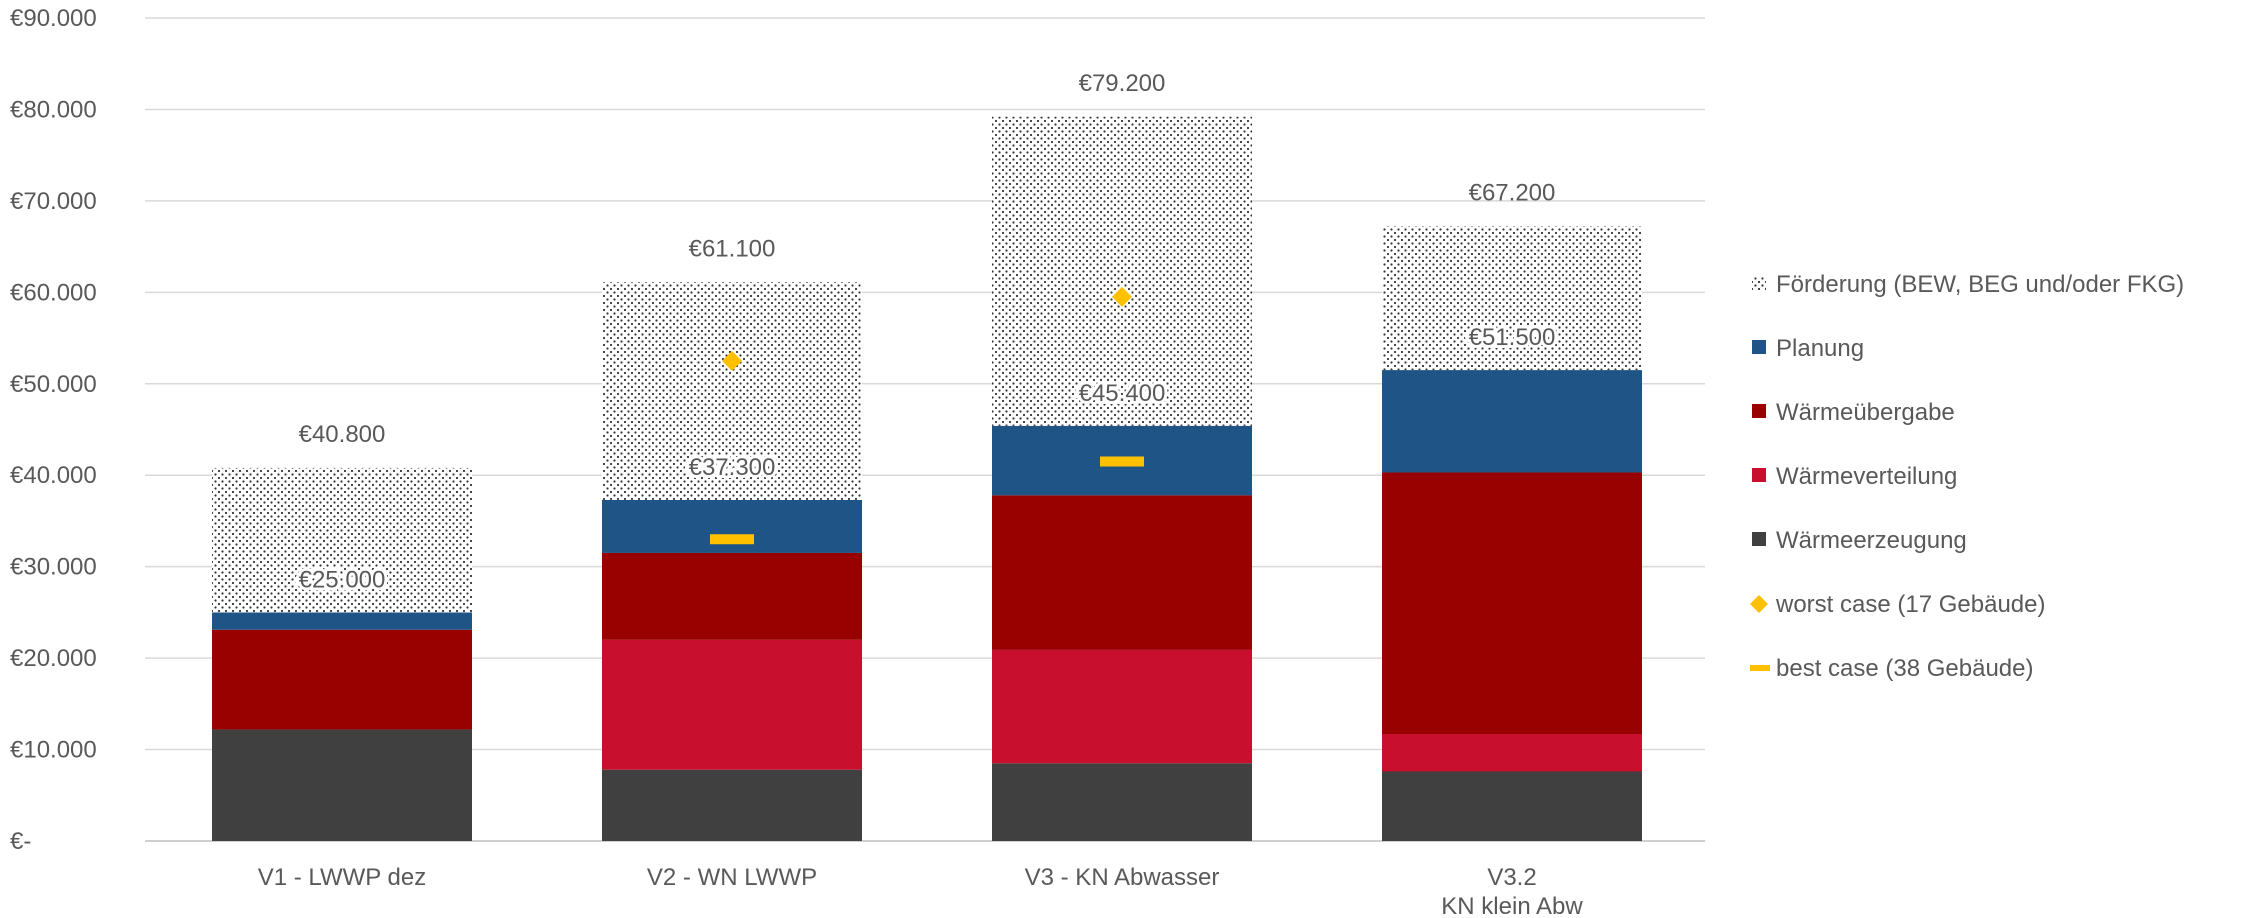  I want to click on y-tick-label: €90.000, so click(53, 18).